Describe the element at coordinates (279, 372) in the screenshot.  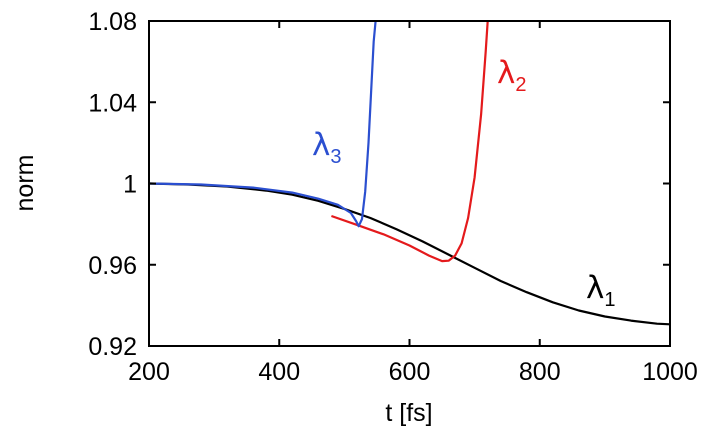
I see `x-tick-label: 400` at that location.